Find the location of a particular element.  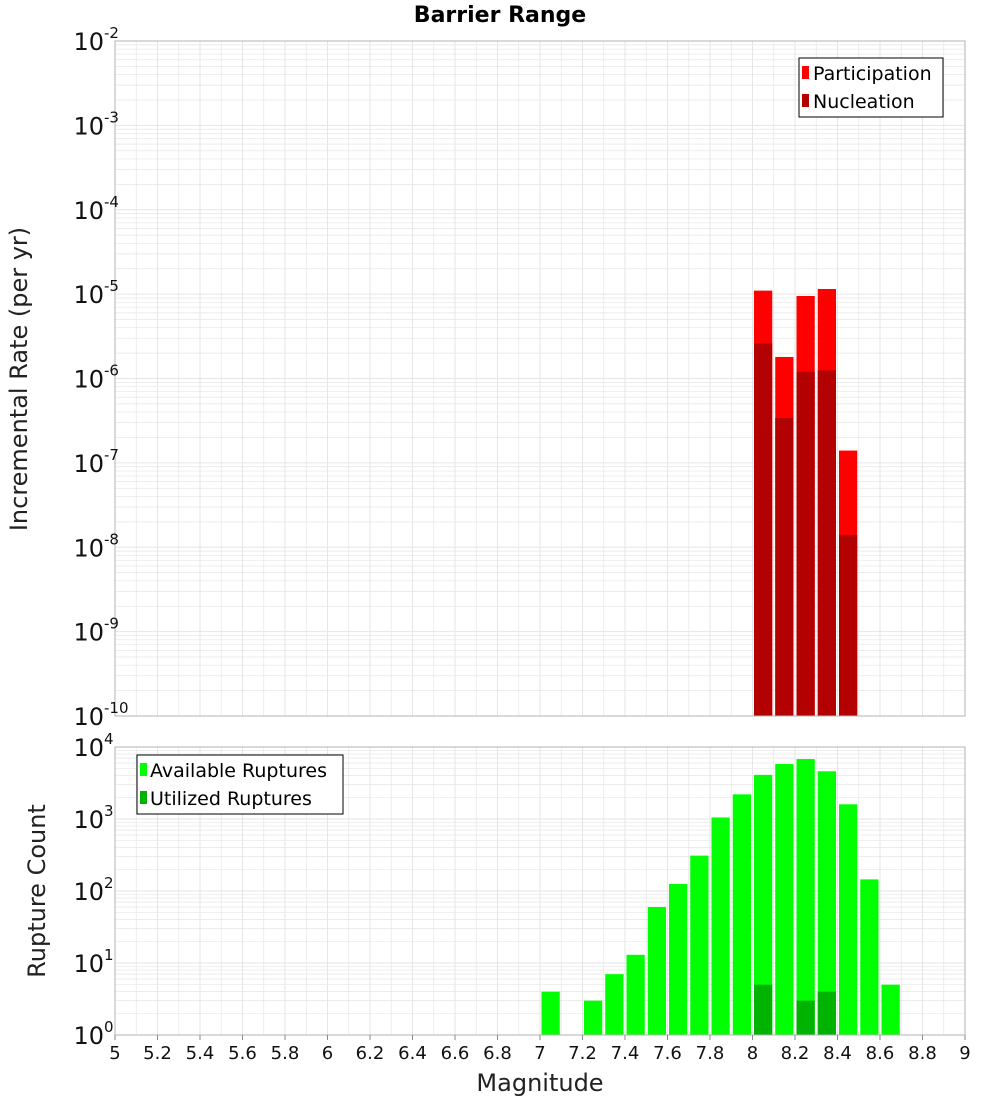

x-tick-label: 5.6 is located at coordinates (242, 1053).